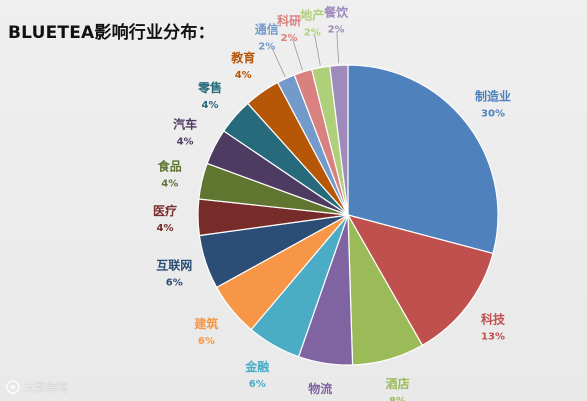  Describe the element at coordinates (209, 95) in the screenshot. I see `pie-label-10: 零售 4%` at that location.